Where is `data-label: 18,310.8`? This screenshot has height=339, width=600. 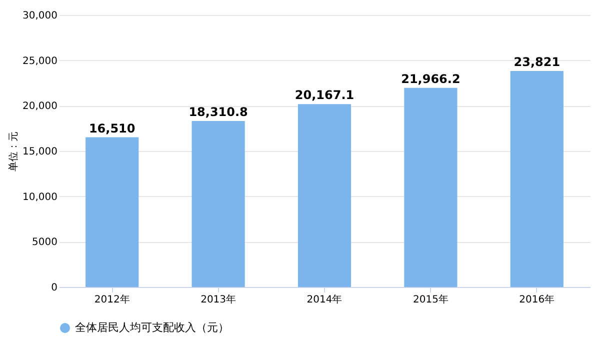 data-label: 18,310.8 is located at coordinates (218, 111).